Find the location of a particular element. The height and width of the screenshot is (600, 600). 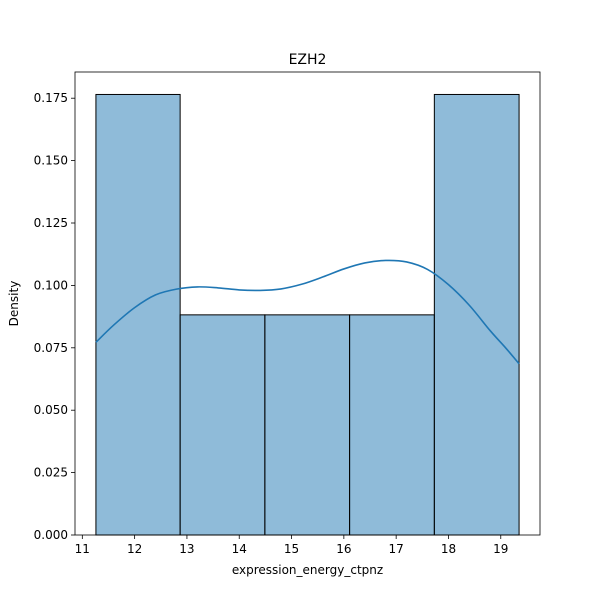

x-tick-label: 17 is located at coordinates (396, 549).